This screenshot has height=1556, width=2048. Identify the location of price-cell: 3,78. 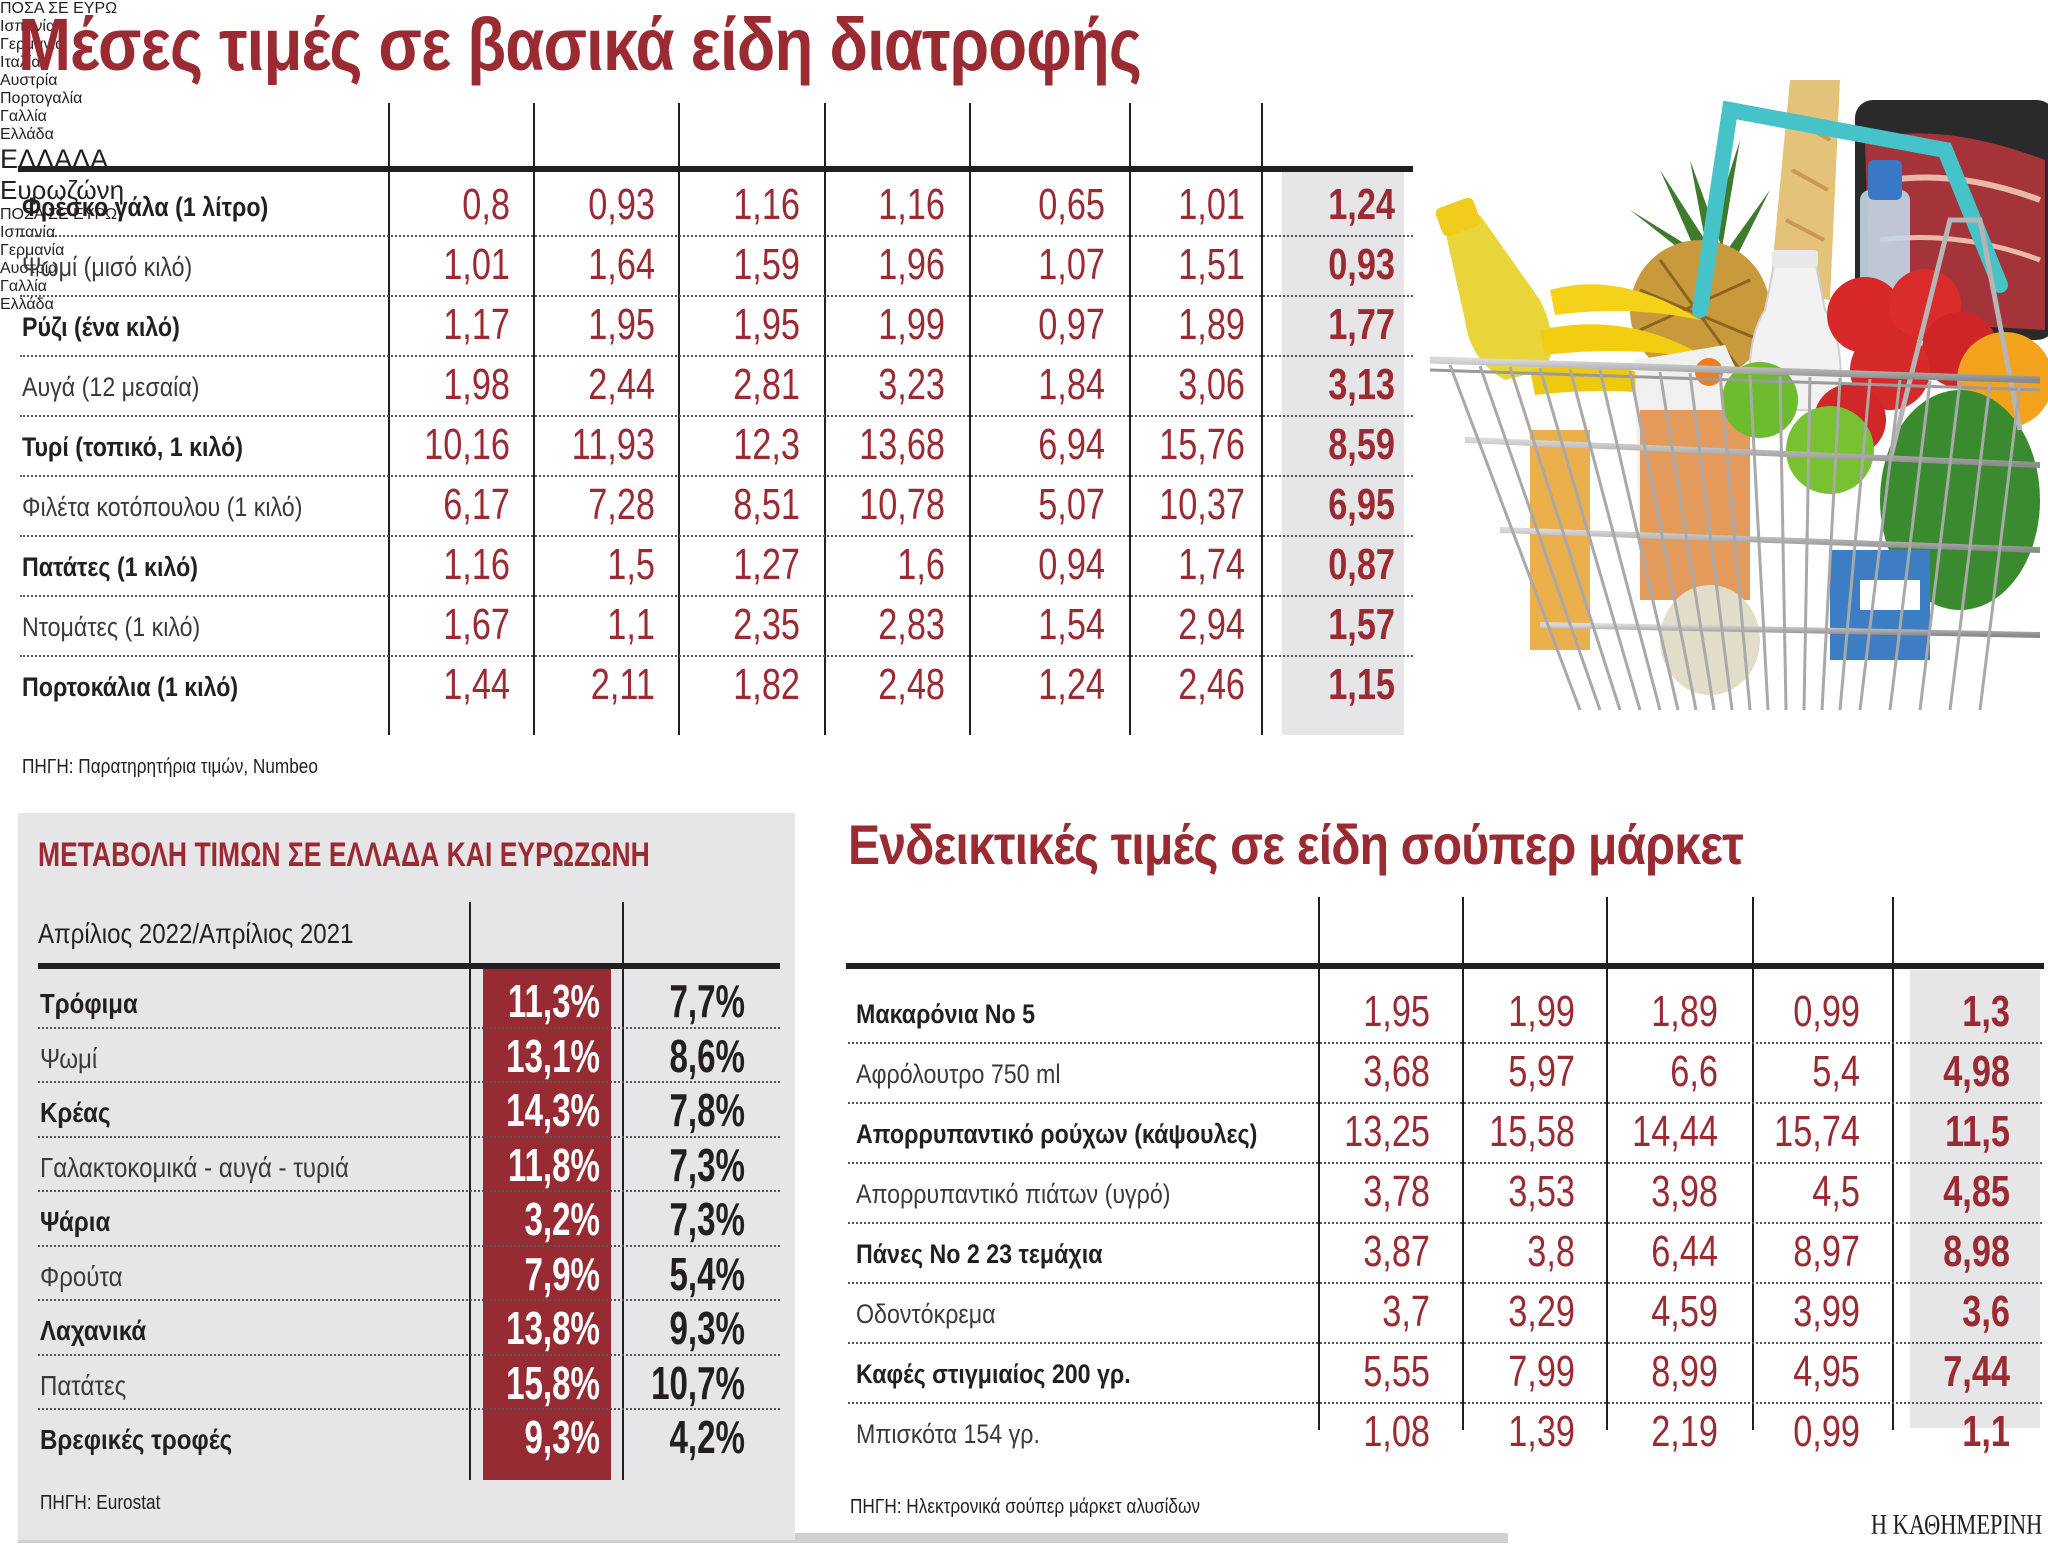
(1396, 1191).